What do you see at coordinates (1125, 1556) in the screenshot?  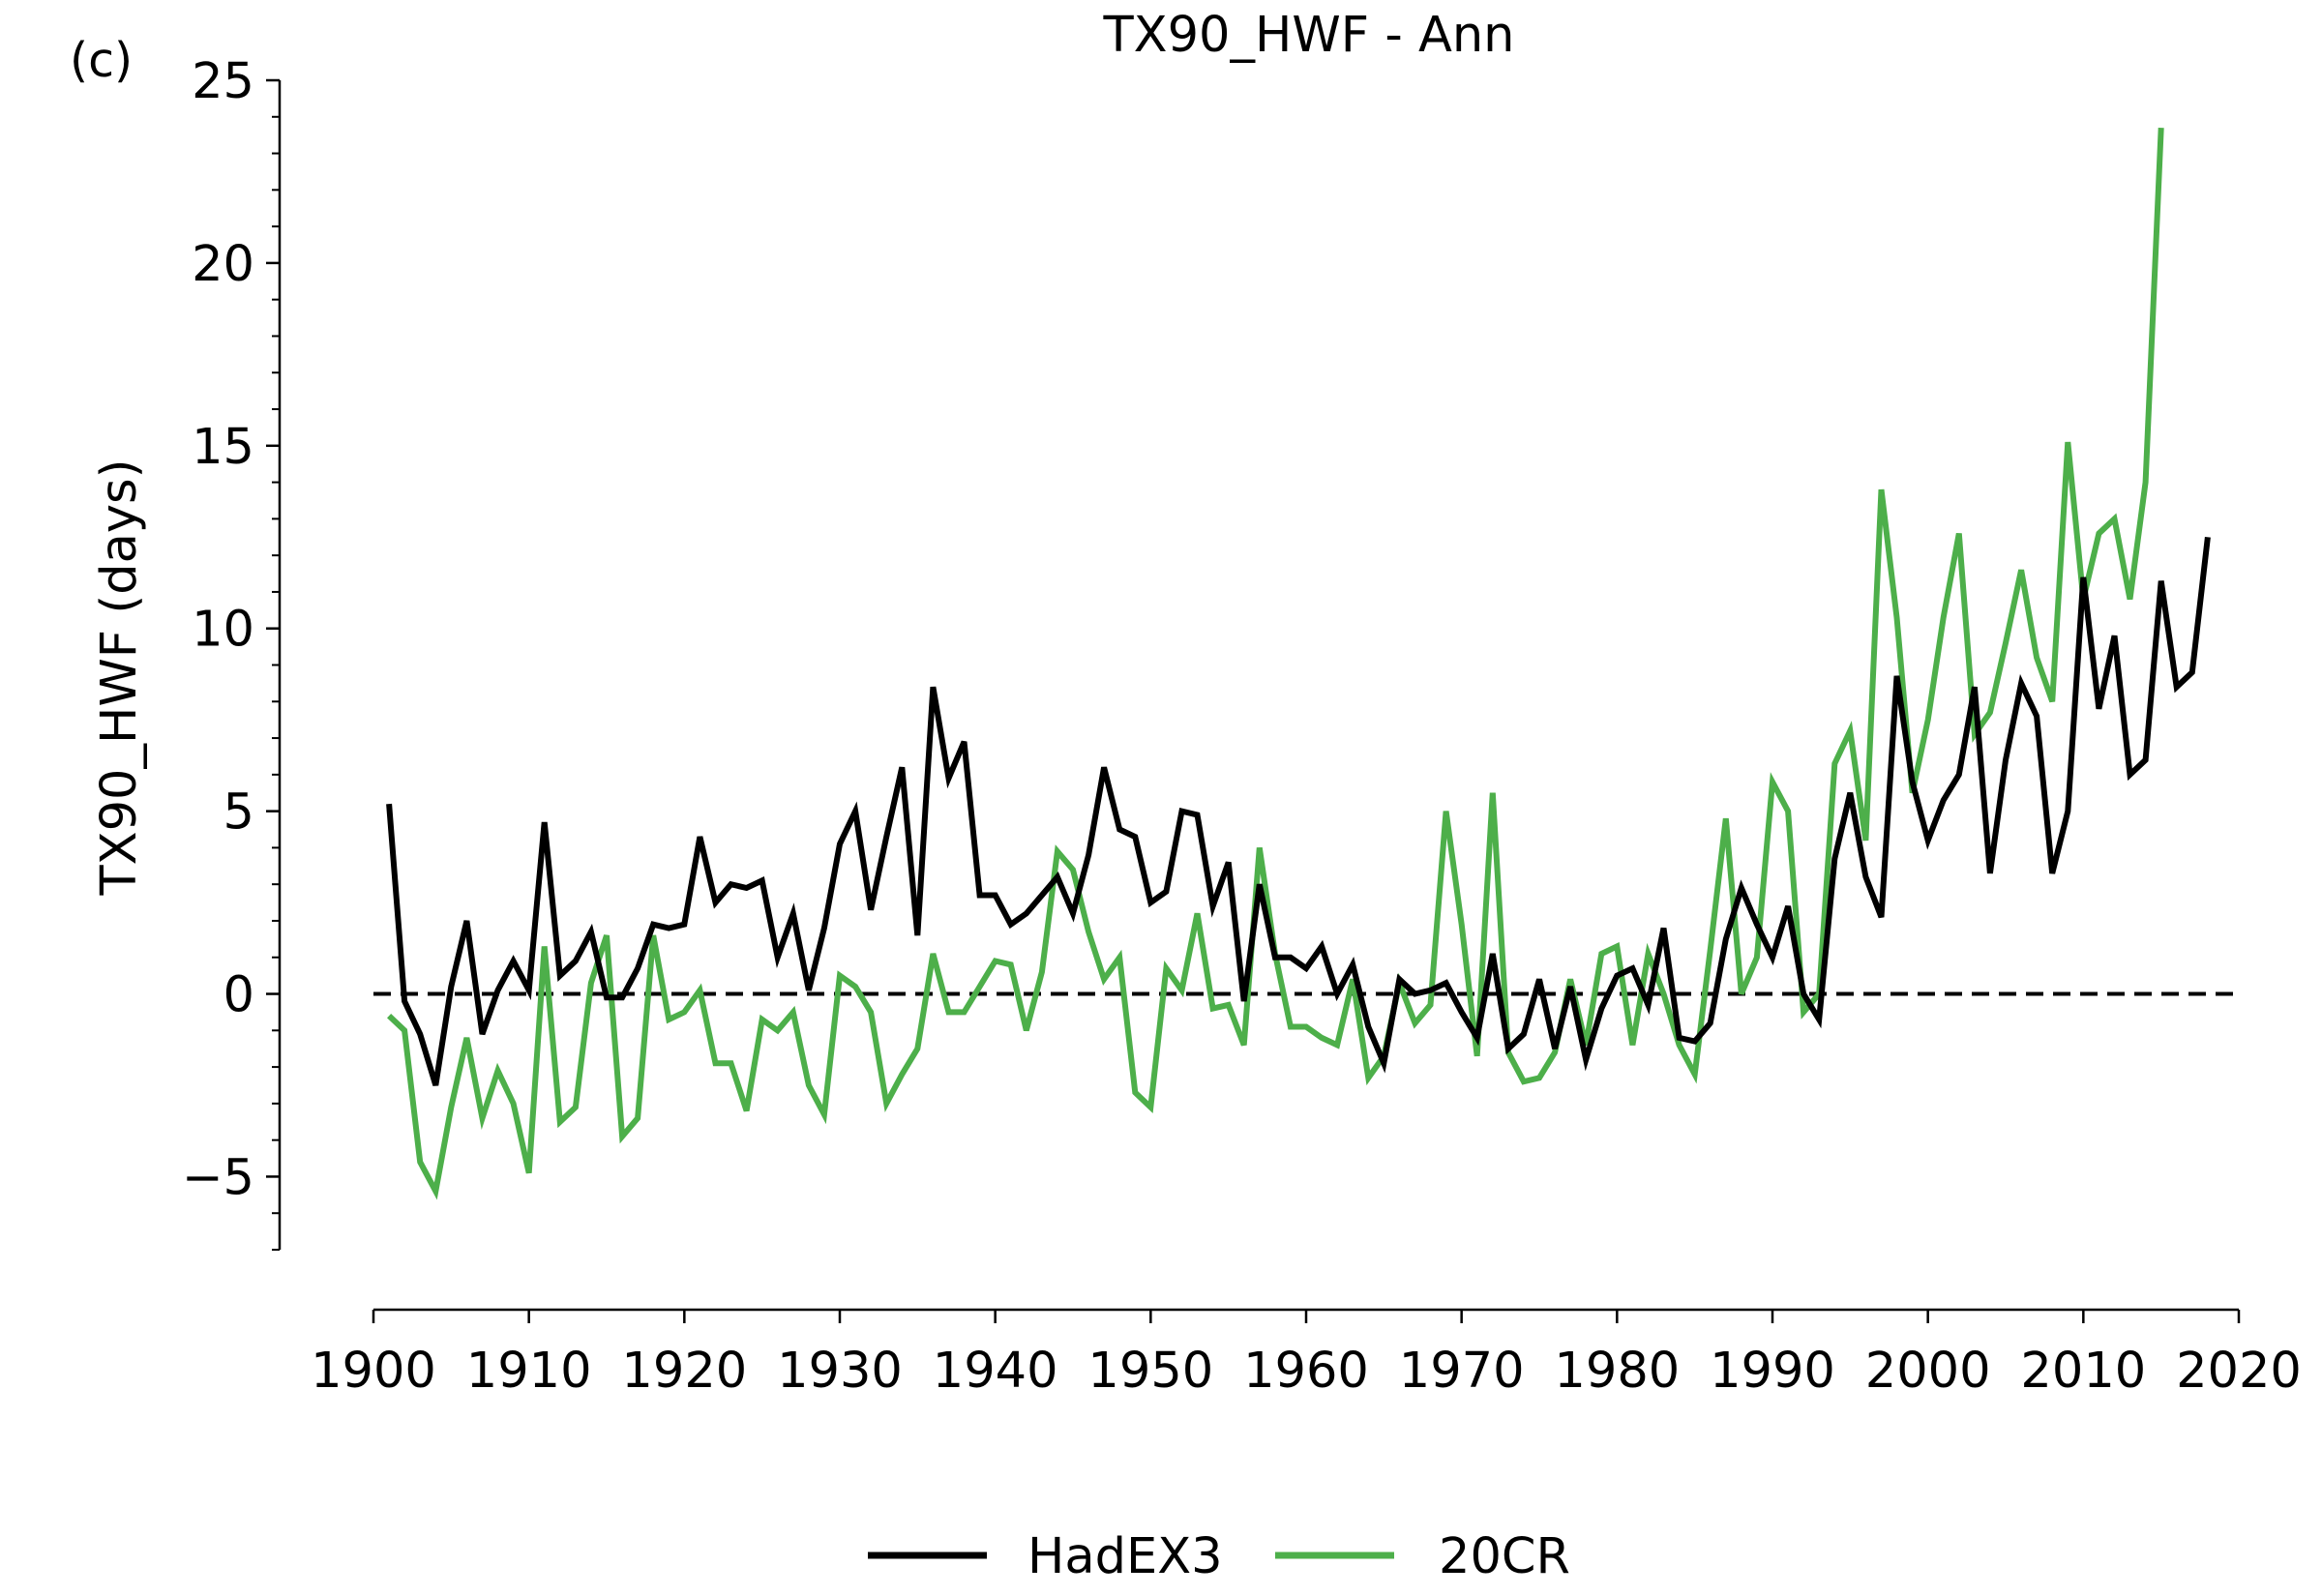 I see `legend-label-hadex3: HadEX3` at bounding box center [1125, 1556].